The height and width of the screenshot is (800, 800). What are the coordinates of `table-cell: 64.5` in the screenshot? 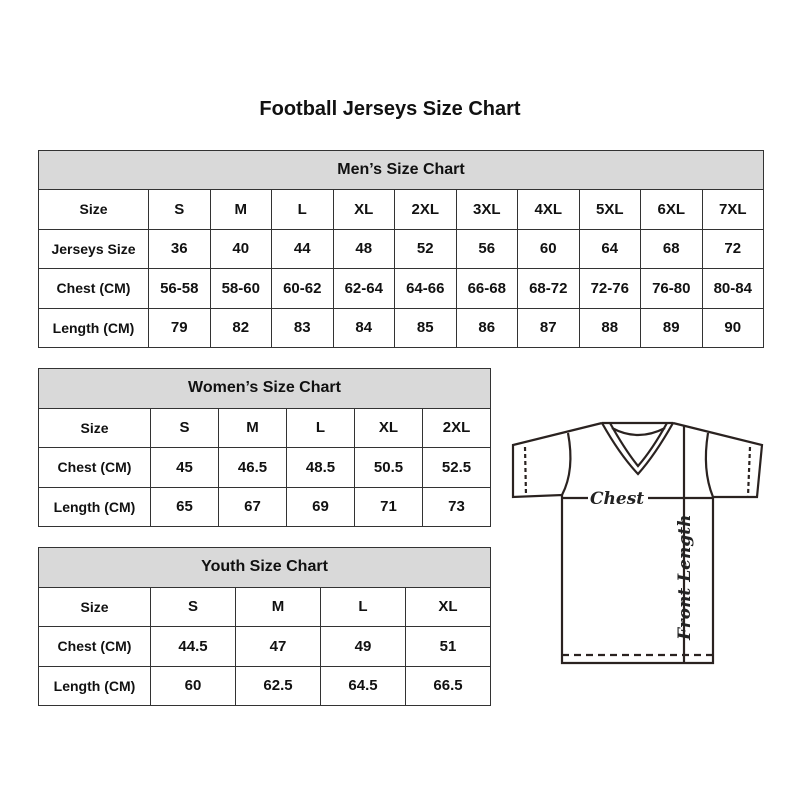 It's located at (363, 685).